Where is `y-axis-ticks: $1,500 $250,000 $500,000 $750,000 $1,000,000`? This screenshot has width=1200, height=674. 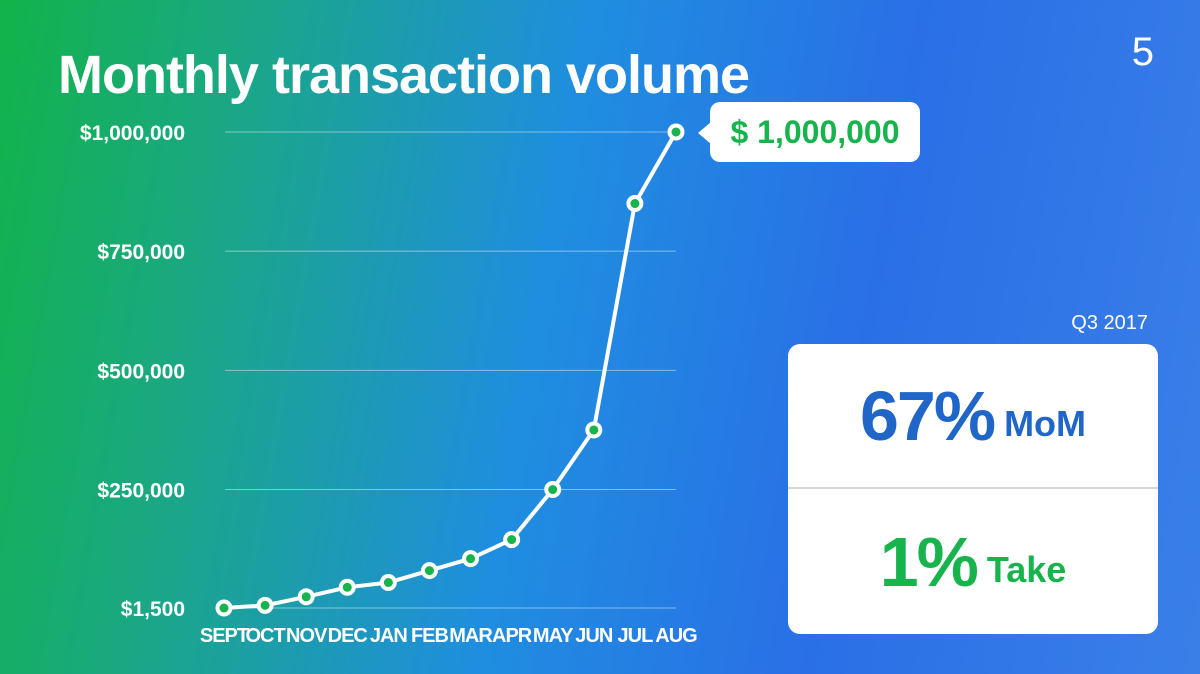
y-axis-ticks: $1,500 $250,000 $500,000 $750,000 $1,000,000 is located at coordinates (132, 371).